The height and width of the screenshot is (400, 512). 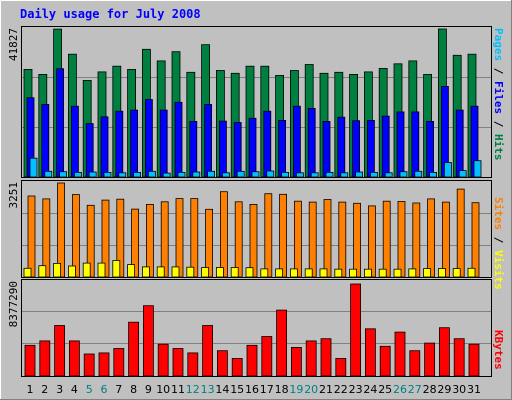 What do you see at coordinates (118, 389) in the screenshot?
I see `x-tick-label: 7` at bounding box center [118, 389].